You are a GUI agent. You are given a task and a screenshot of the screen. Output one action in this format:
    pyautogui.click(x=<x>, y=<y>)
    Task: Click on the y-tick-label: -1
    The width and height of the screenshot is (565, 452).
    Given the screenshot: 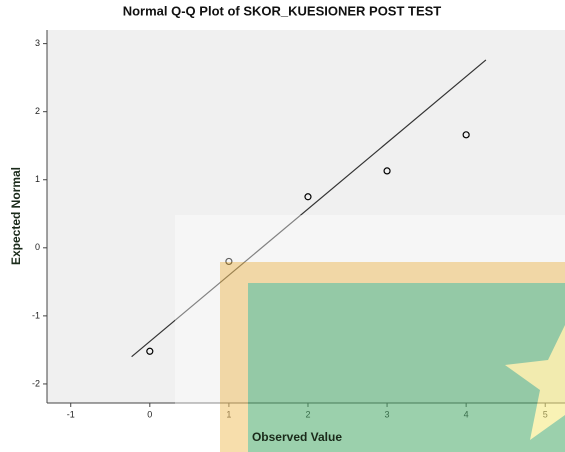 What is the action you would take?
    pyautogui.click(x=36, y=315)
    